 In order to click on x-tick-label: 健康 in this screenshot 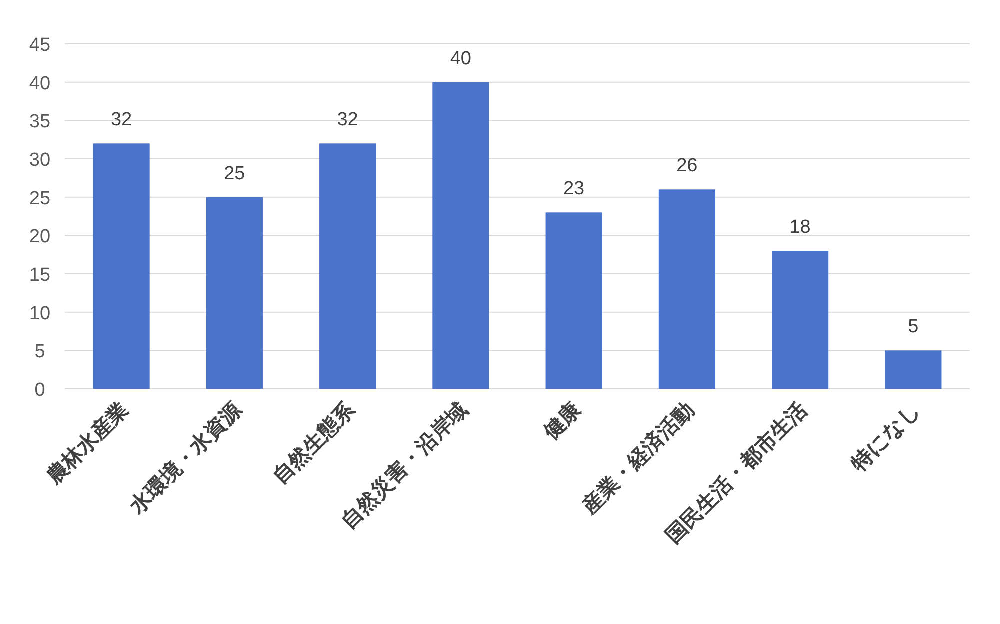, I will do `click(562, 420)`.